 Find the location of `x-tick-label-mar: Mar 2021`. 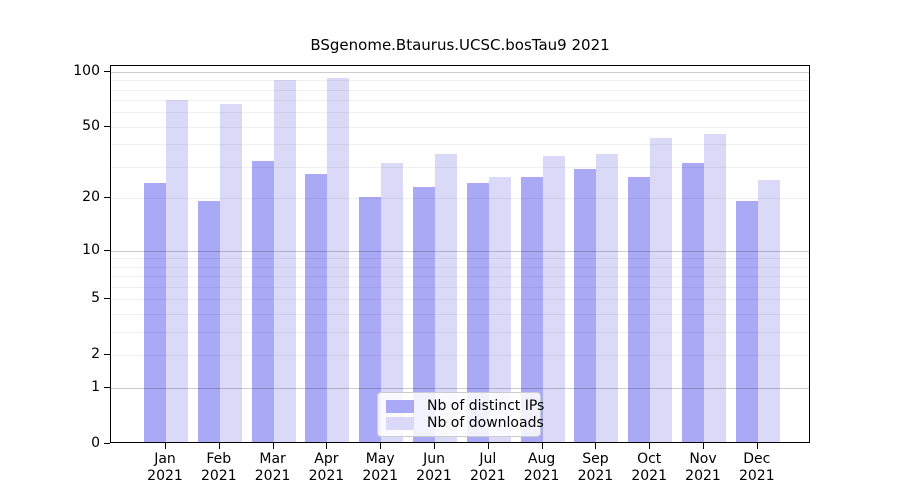

x-tick-label-mar: Mar 2021 is located at coordinates (273, 468).